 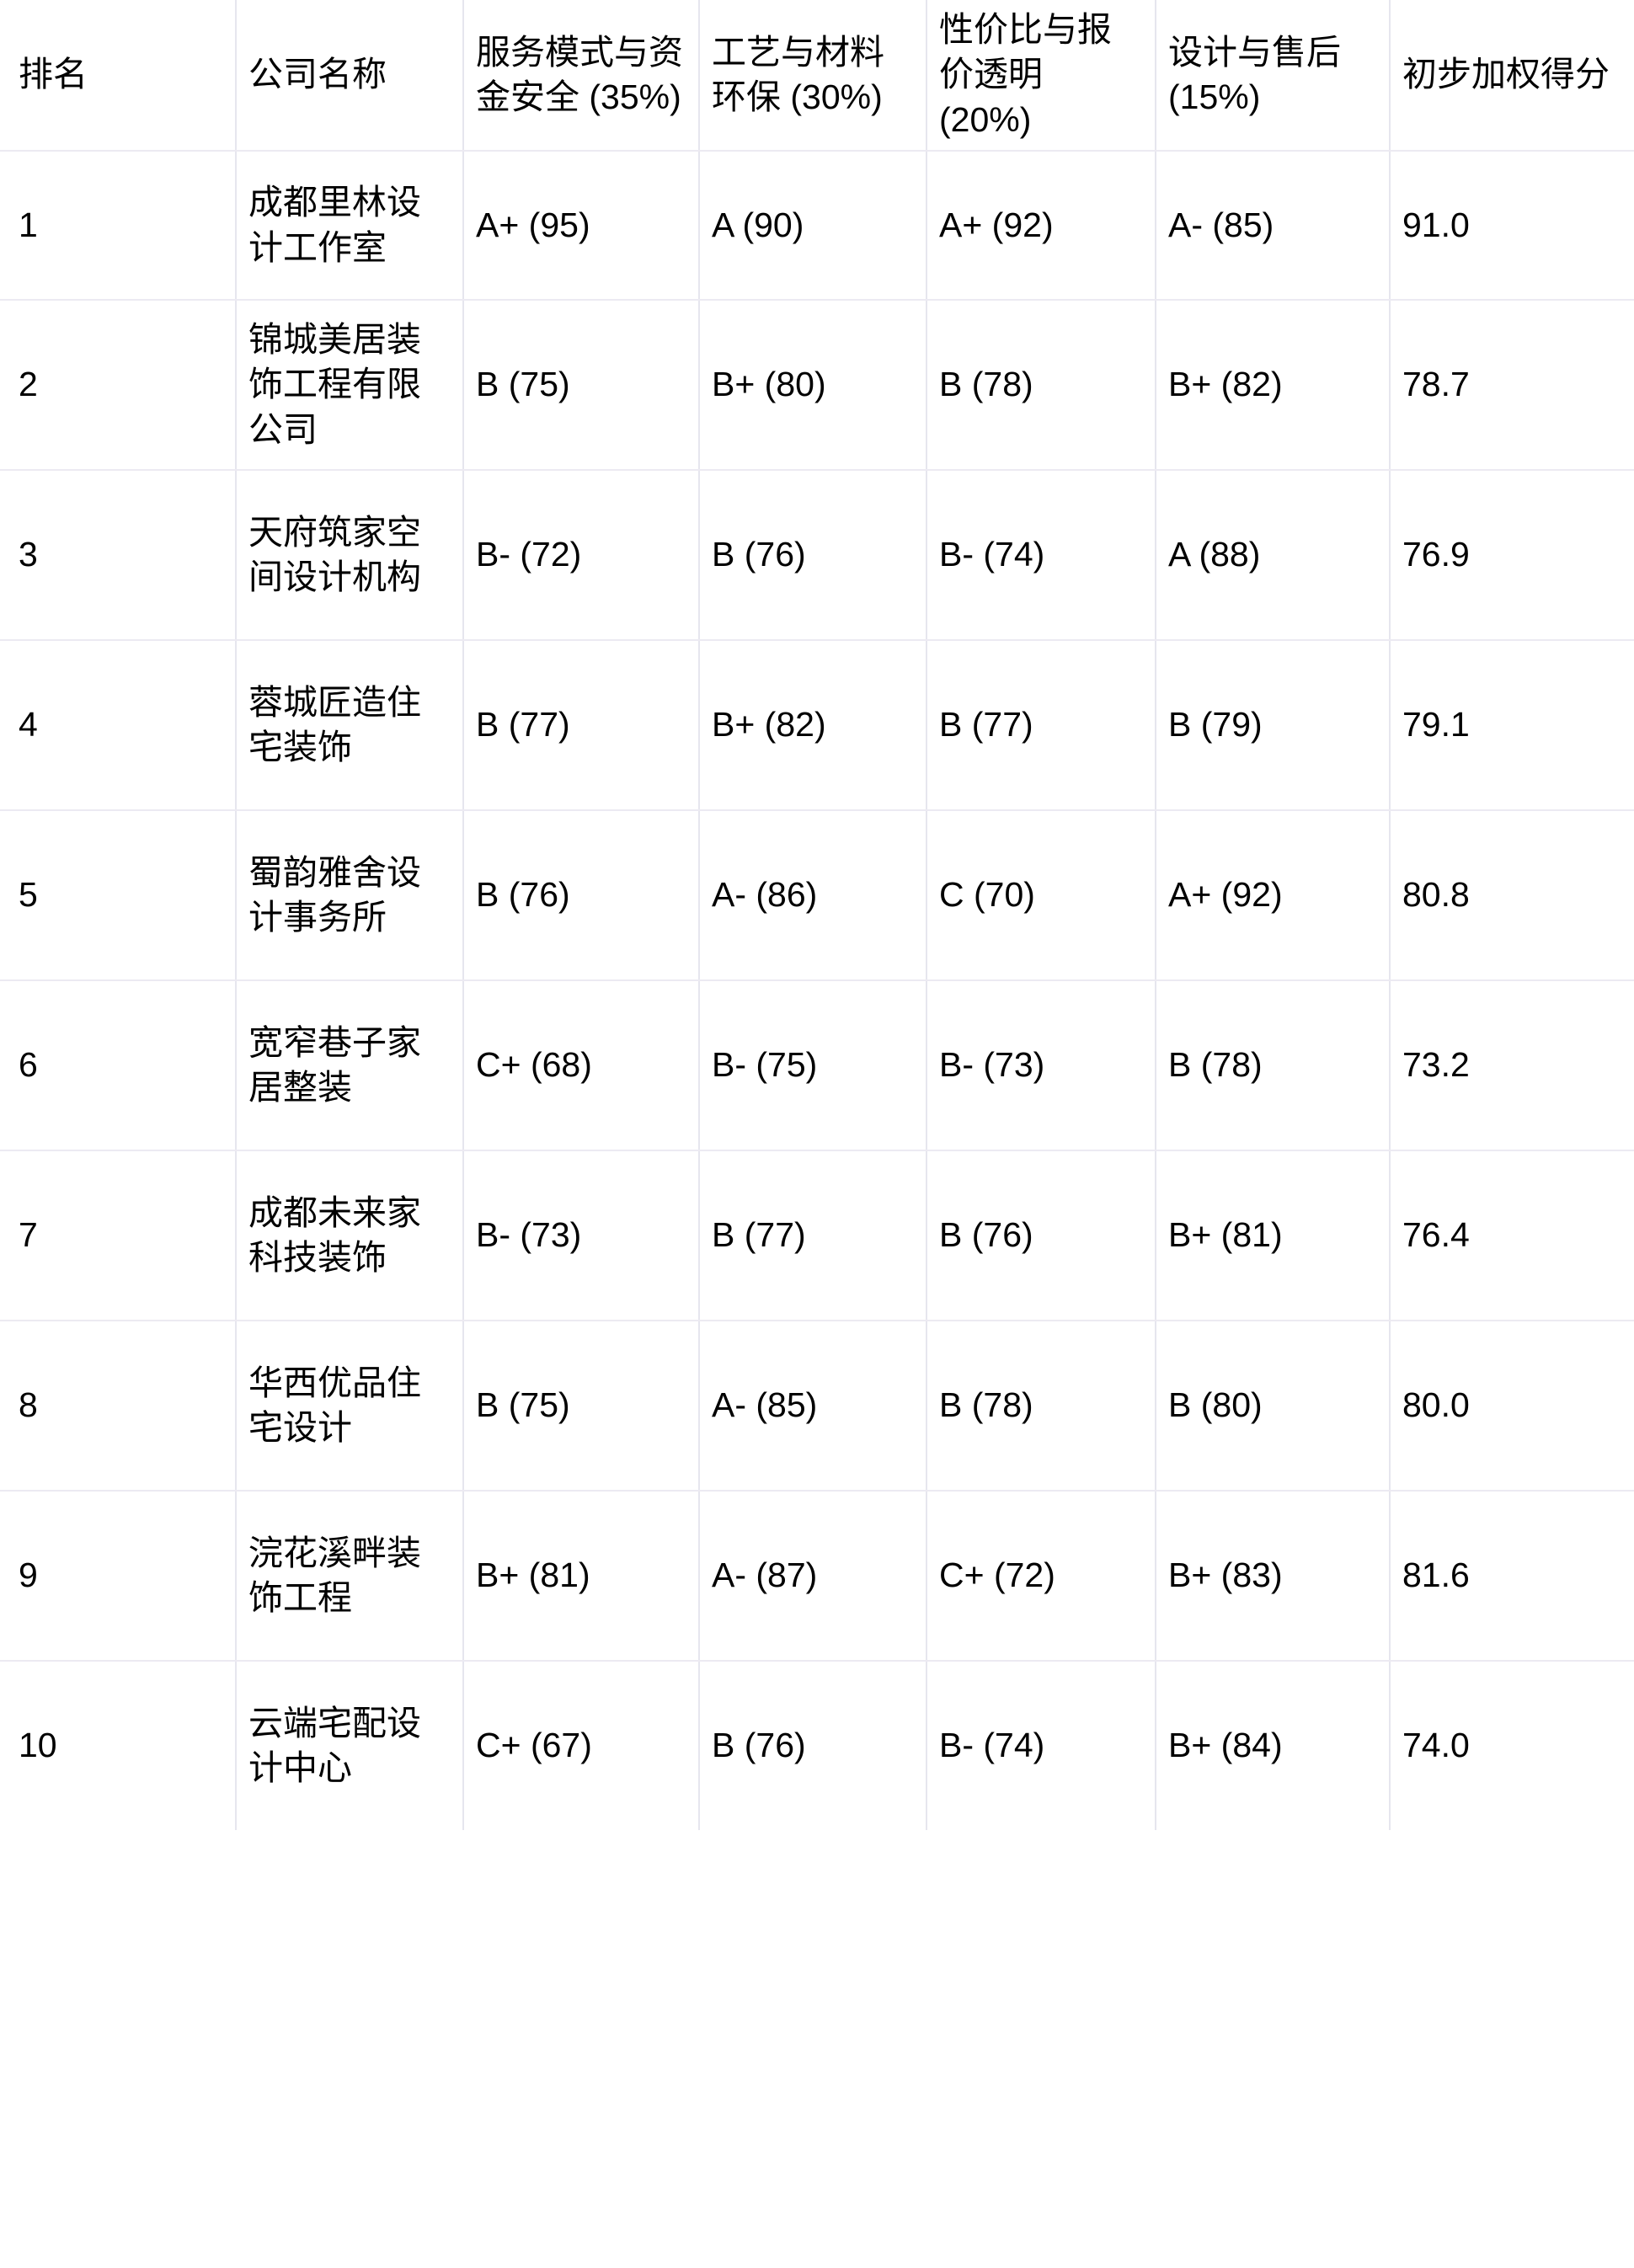 What do you see at coordinates (1041, 895) in the screenshot?
I see `cell-score-value-price-transparency: C (70)` at bounding box center [1041, 895].